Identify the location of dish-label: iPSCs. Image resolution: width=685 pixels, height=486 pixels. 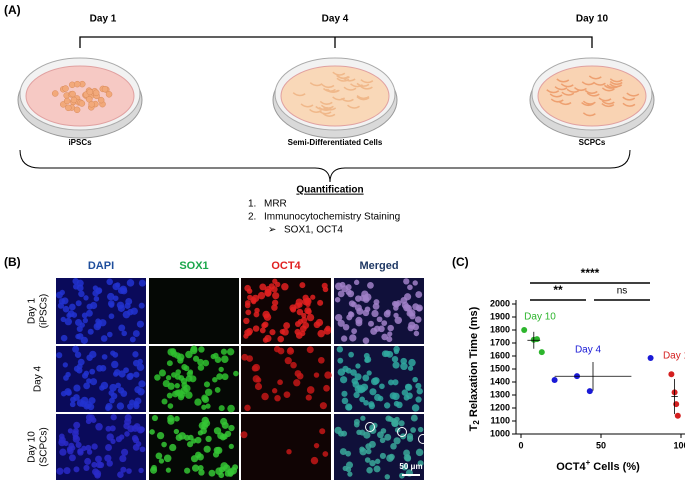
(80, 142).